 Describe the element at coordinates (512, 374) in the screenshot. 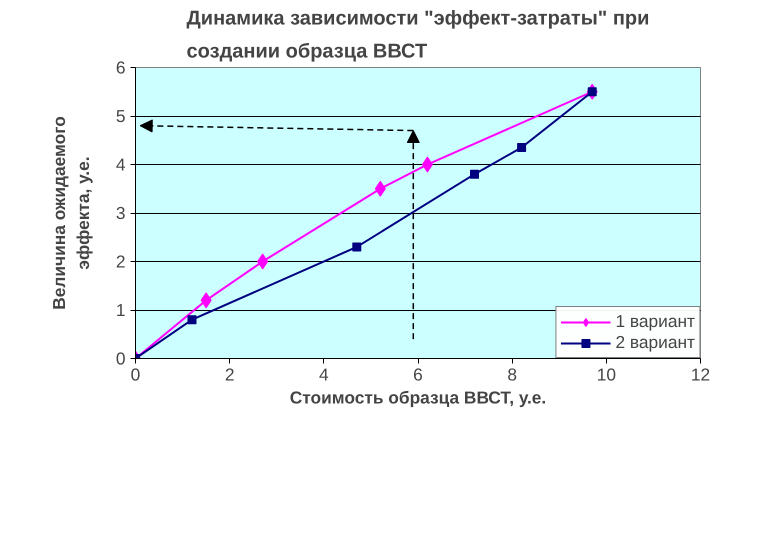

I see `x-tick-label: 8` at that location.